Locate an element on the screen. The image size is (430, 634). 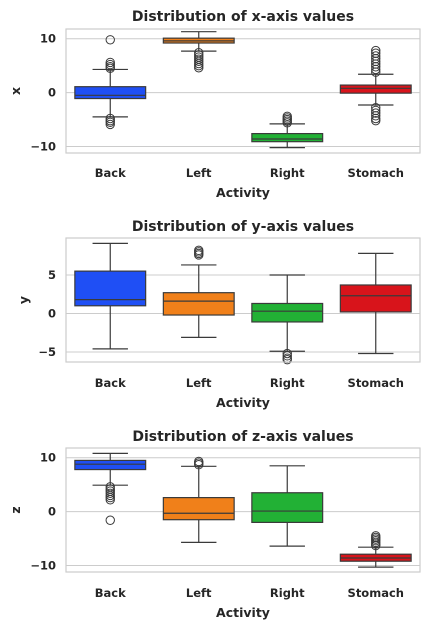
y-tick-label: −5 is located at coordinates (47, 352).